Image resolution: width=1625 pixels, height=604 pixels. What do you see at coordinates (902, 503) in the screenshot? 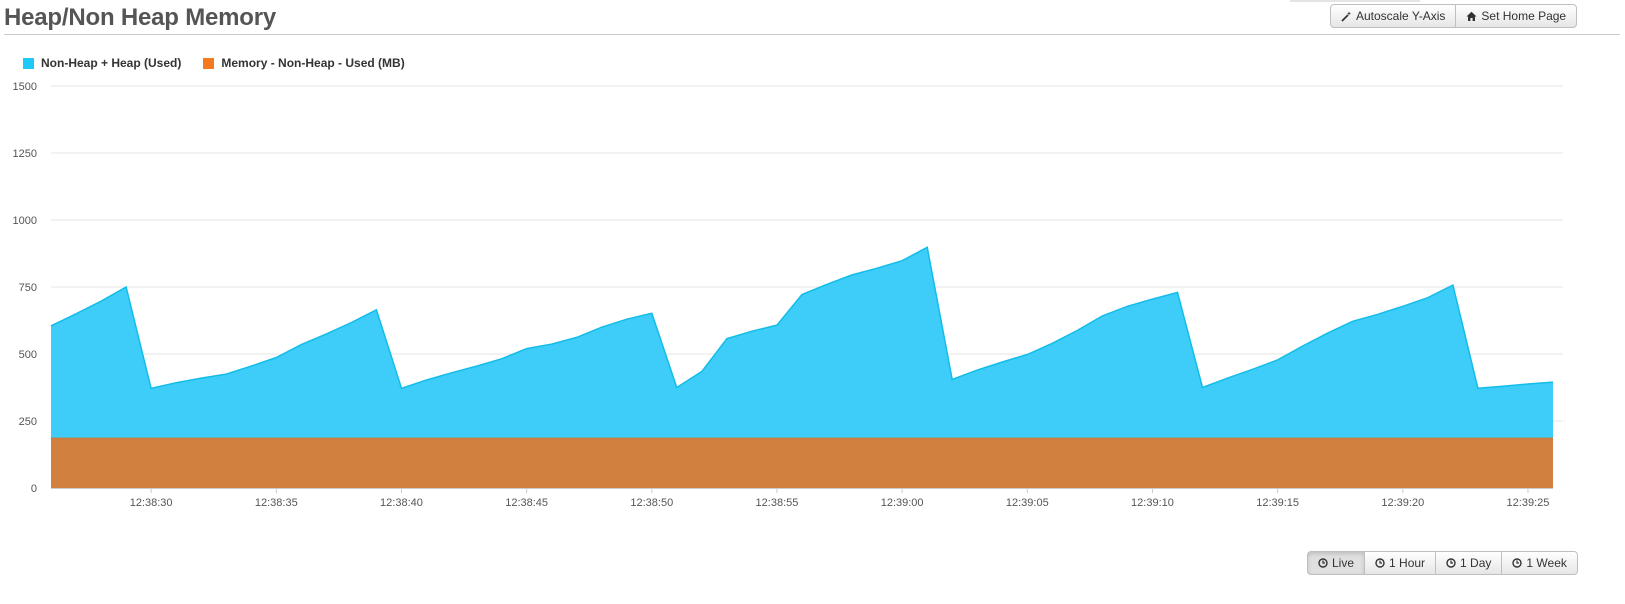
I see `x-tick-label: 12:39:00` at bounding box center [902, 503].